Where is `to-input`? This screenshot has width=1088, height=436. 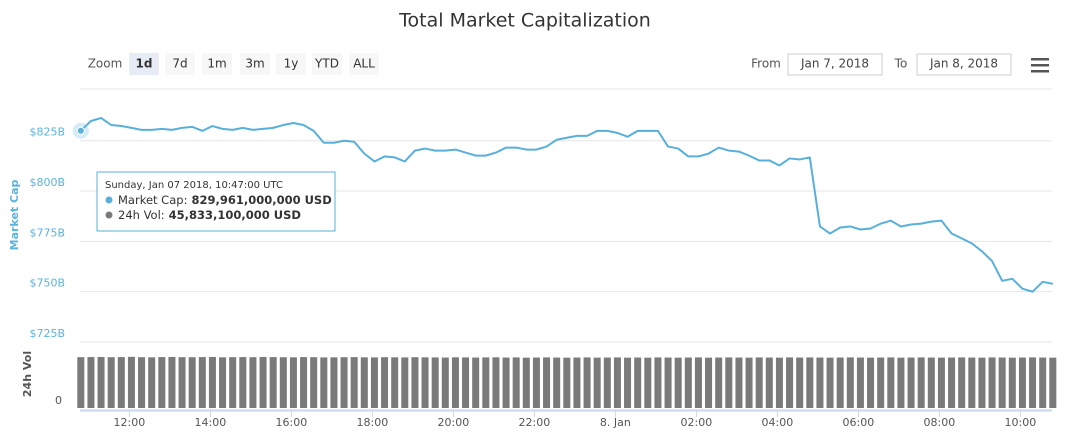 to-input is located at coordinates (964, 64).